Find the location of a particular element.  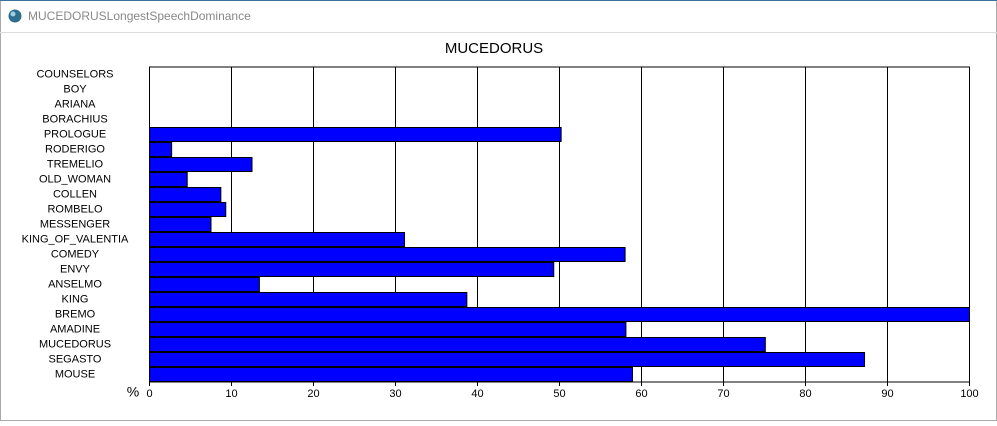

x-tick-label: 40 is located at coordinates (477, 394).